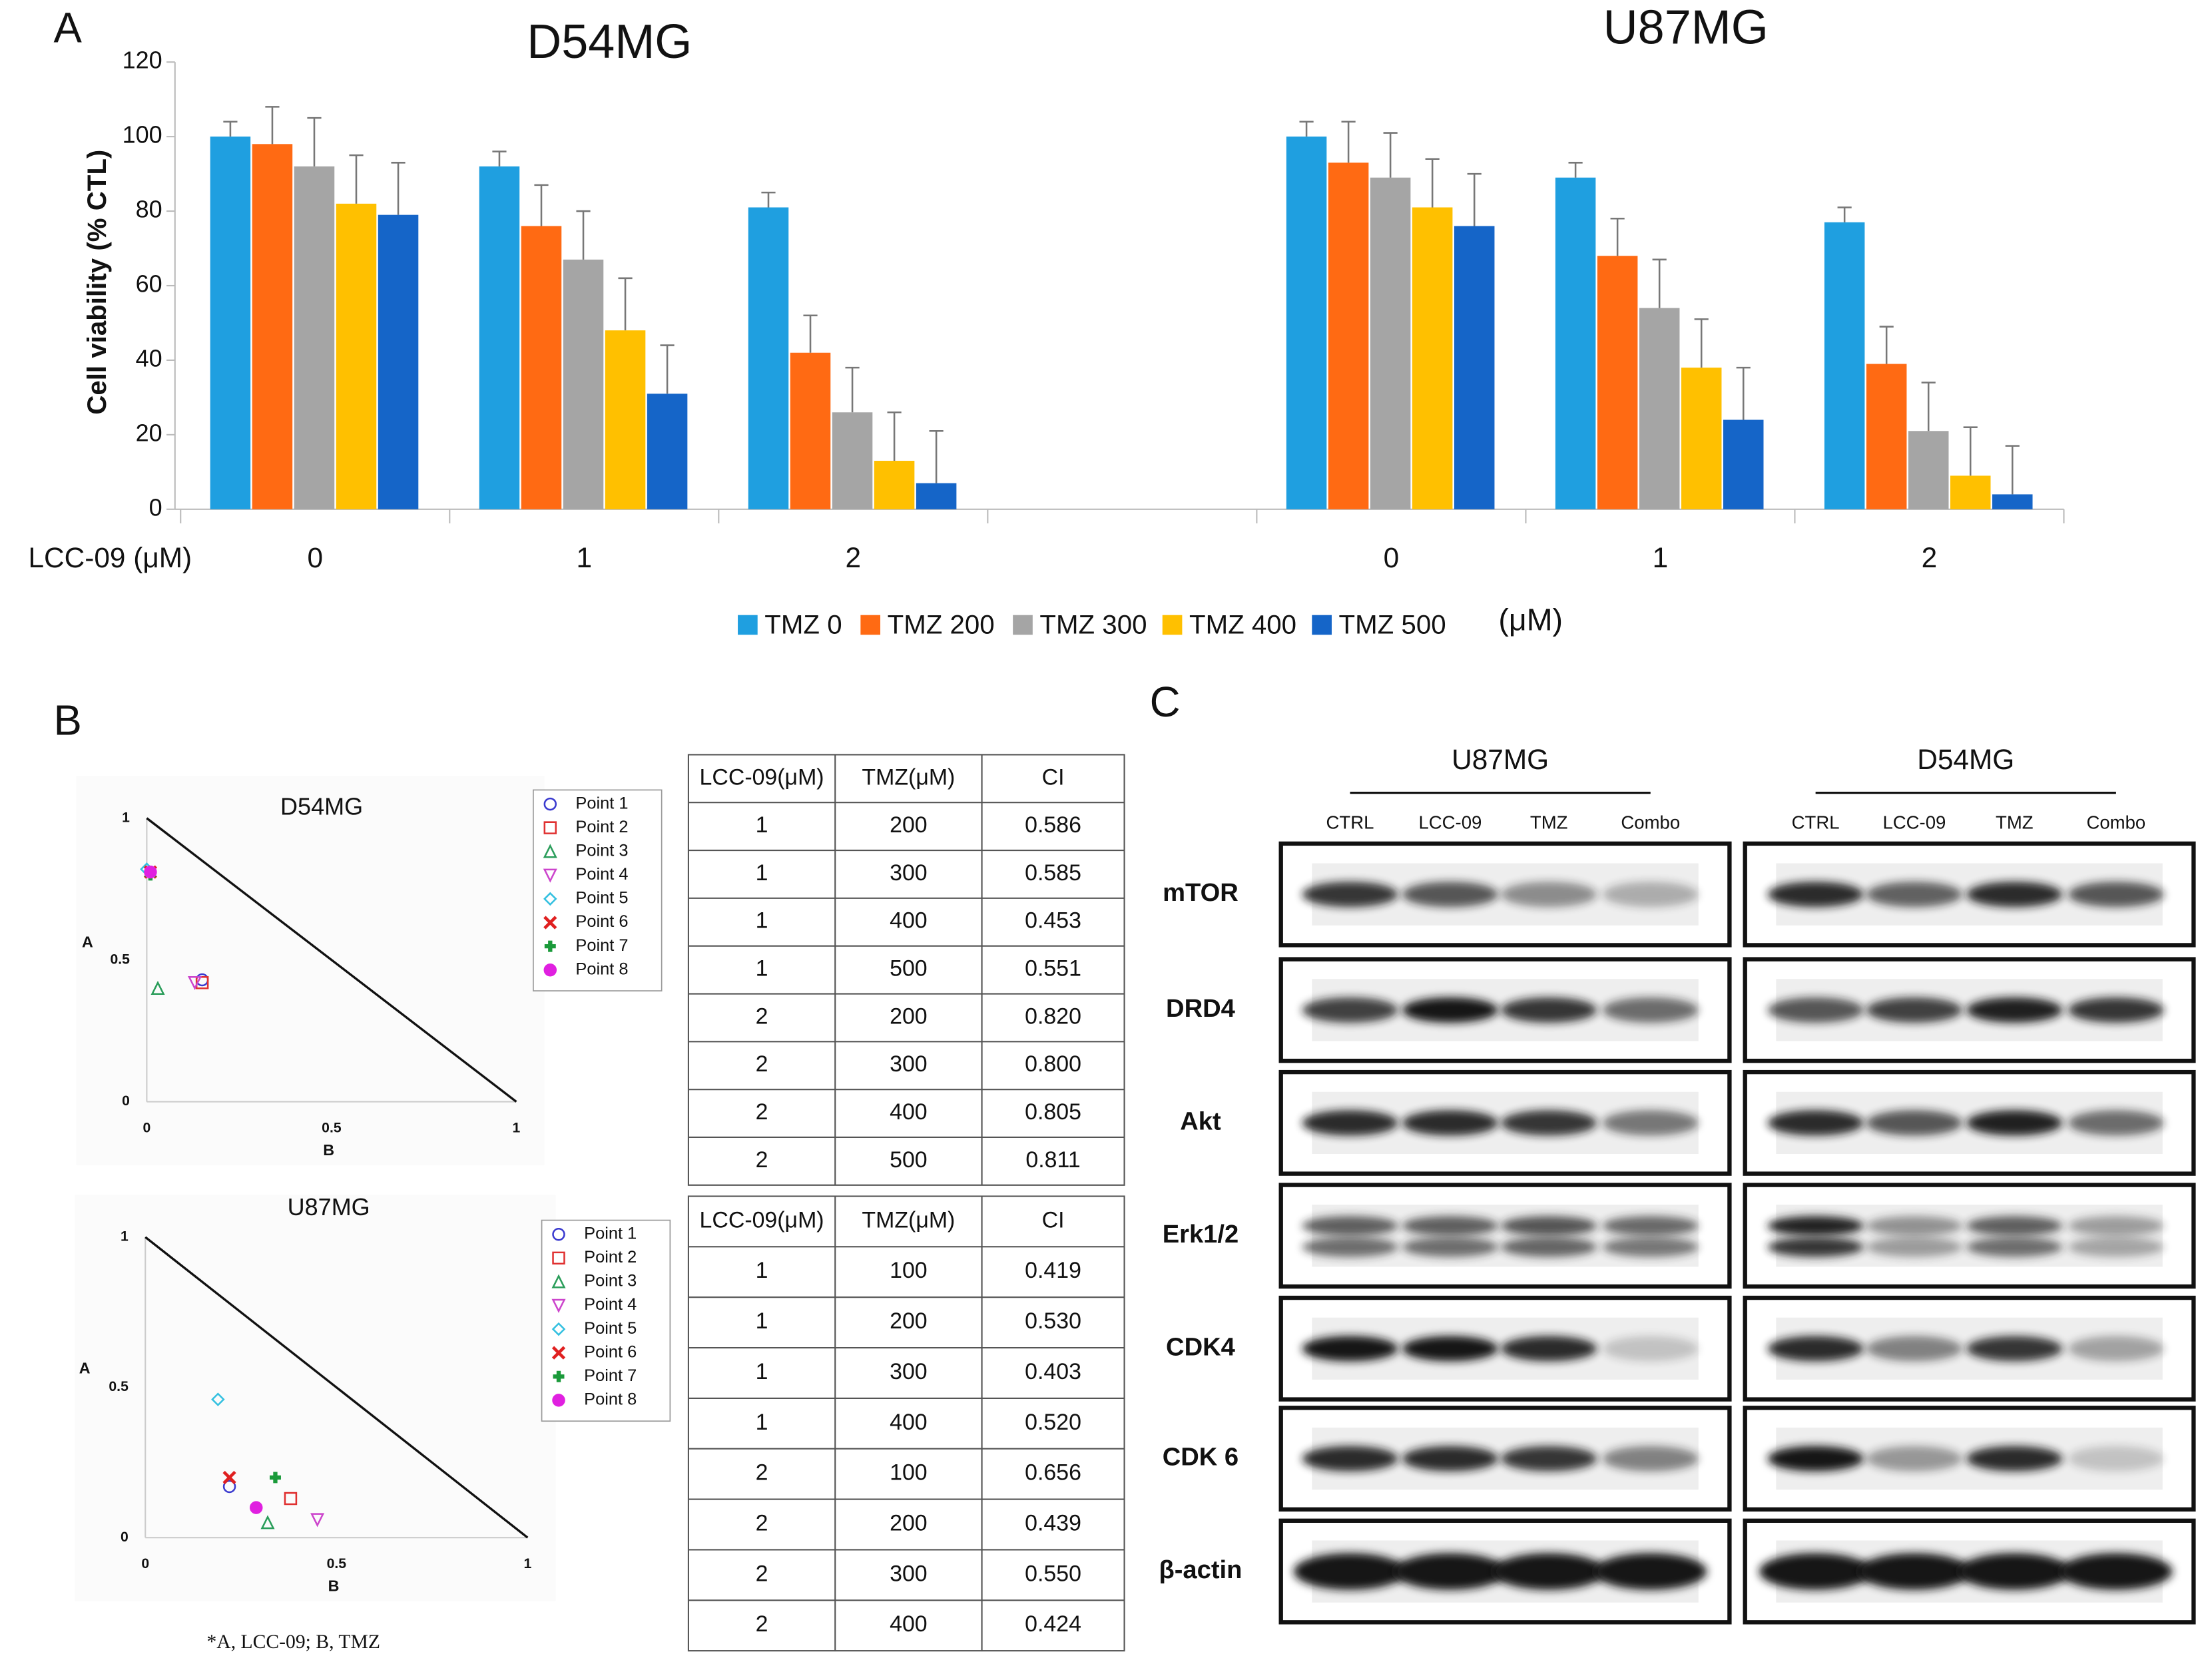  I want to click on table-cell: 0.800, so click(1053, 1064).